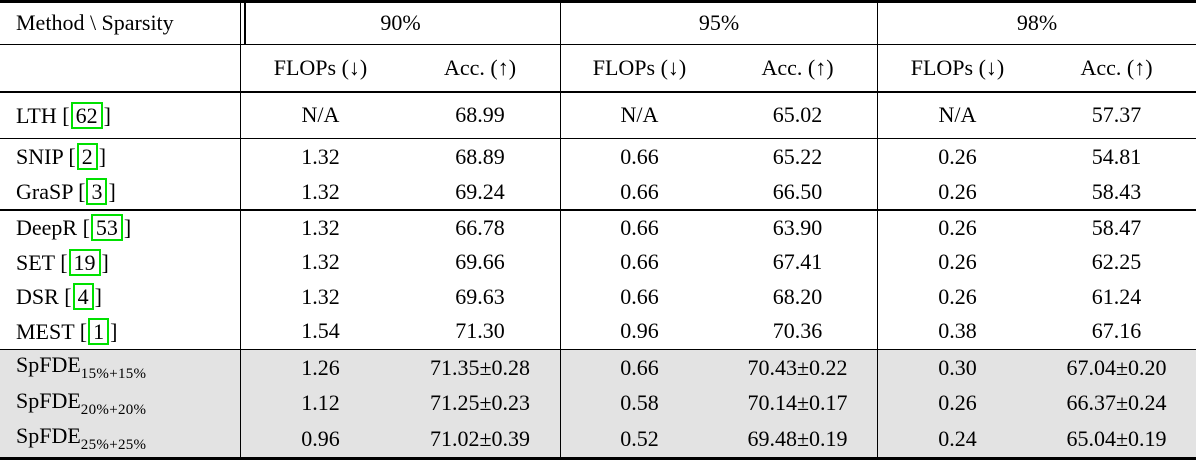  I want to click on acc-cell: 71.35±0.28, so click(480, 367).